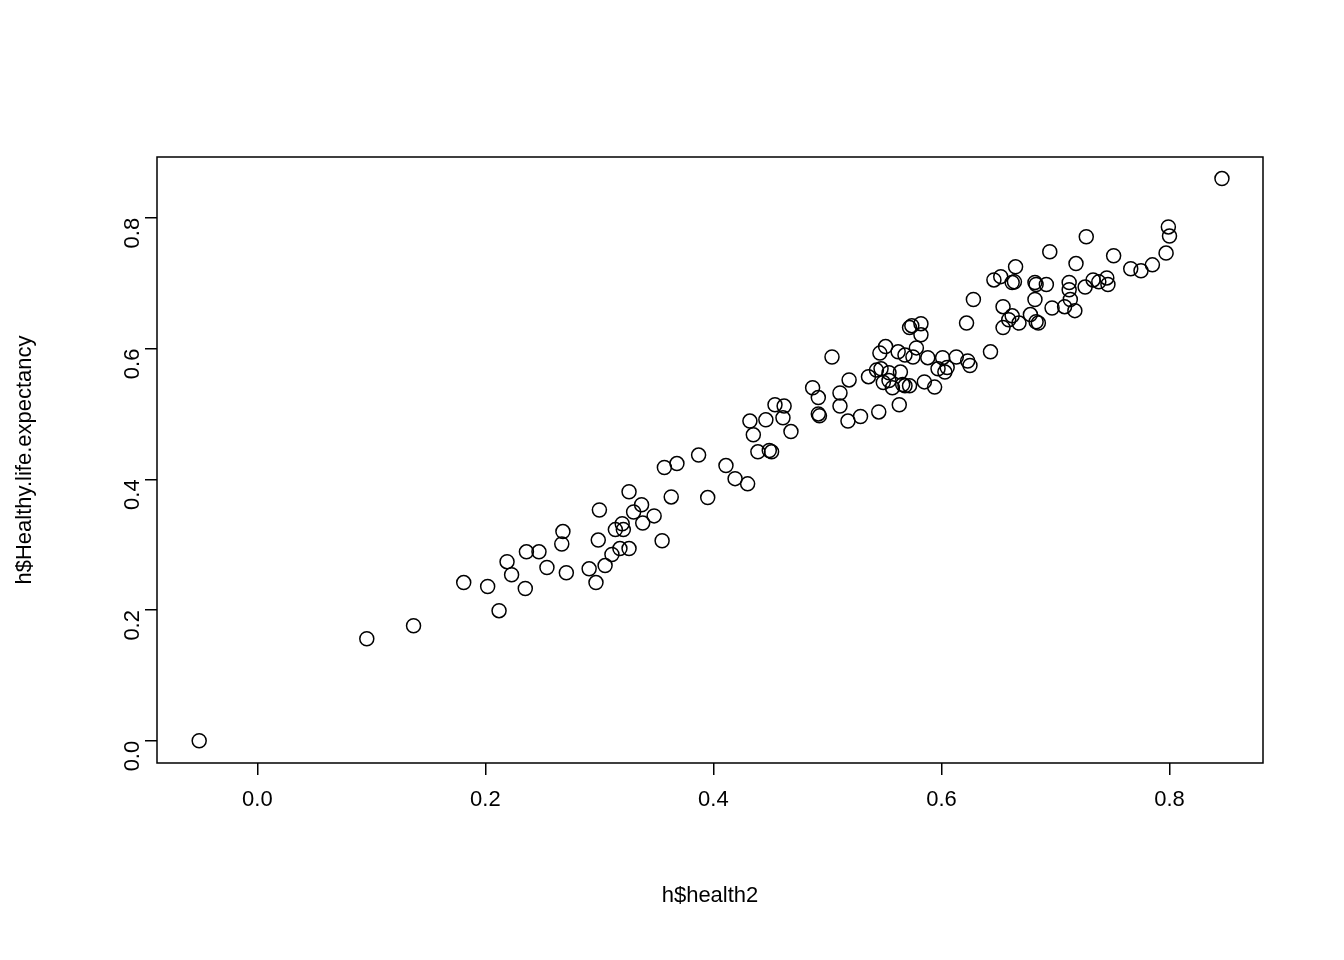 The image size is (1344, 960). I want to click on y-axis-title: h$Healthy.life.expectancy, so click(24, 460).